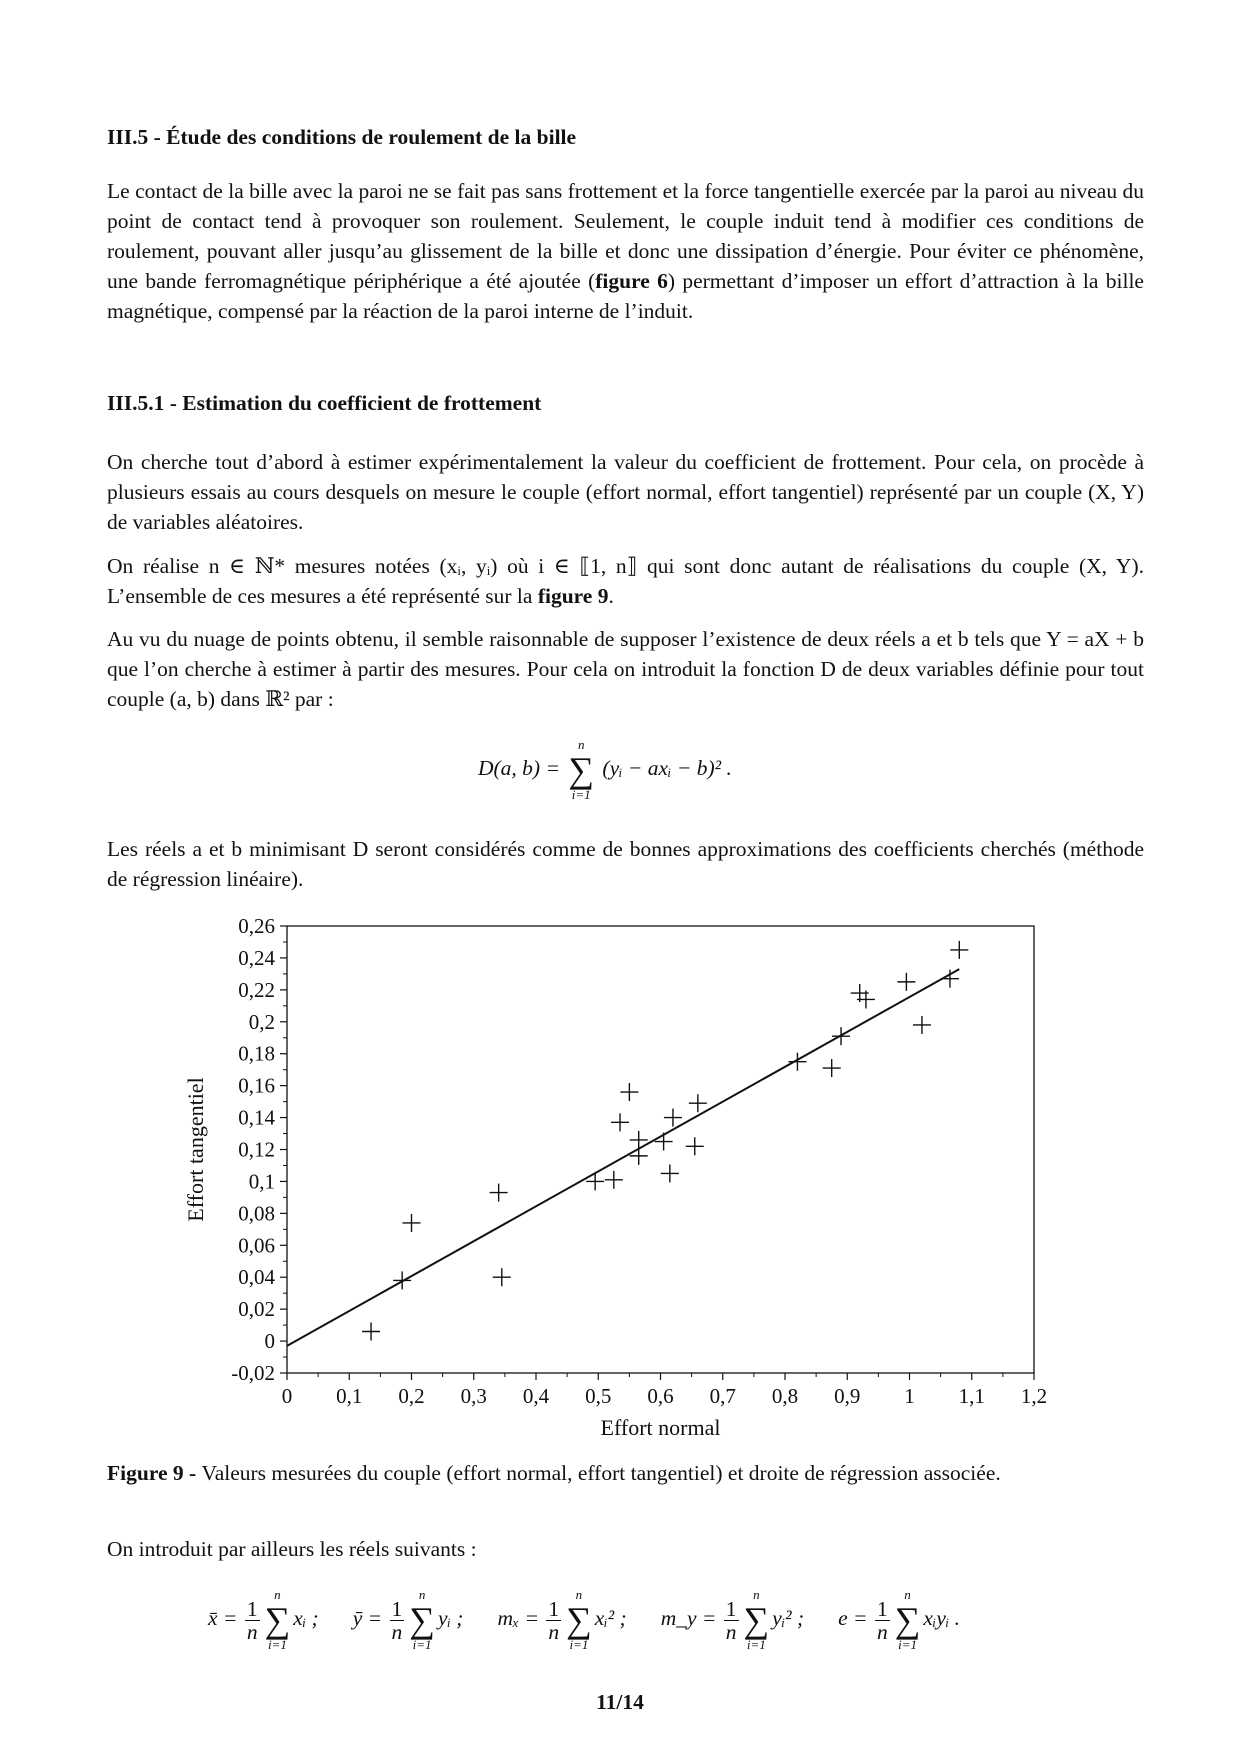 Image resolution: width=1240 pixels, height=1754 pixels. What do you see at coordinates (262, 1181) in the screenshot?
I see `y-tick-label: 0,1` at bounding box center [262, 1181].